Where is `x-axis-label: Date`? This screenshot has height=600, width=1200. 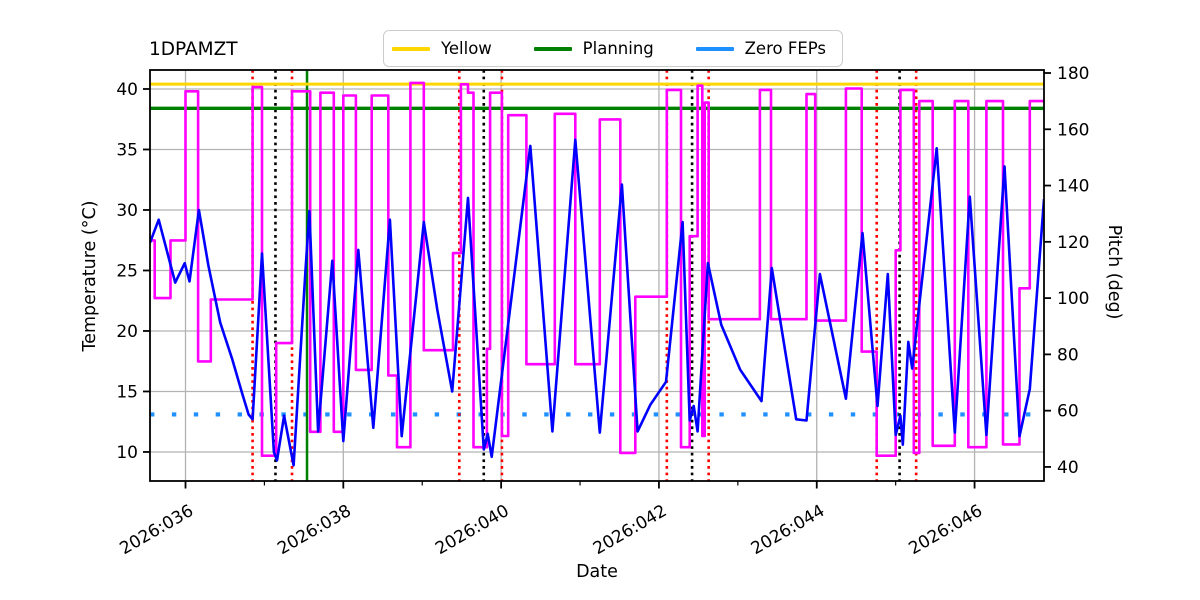
x-axis-label: Date is located at coordinates (597, 572).